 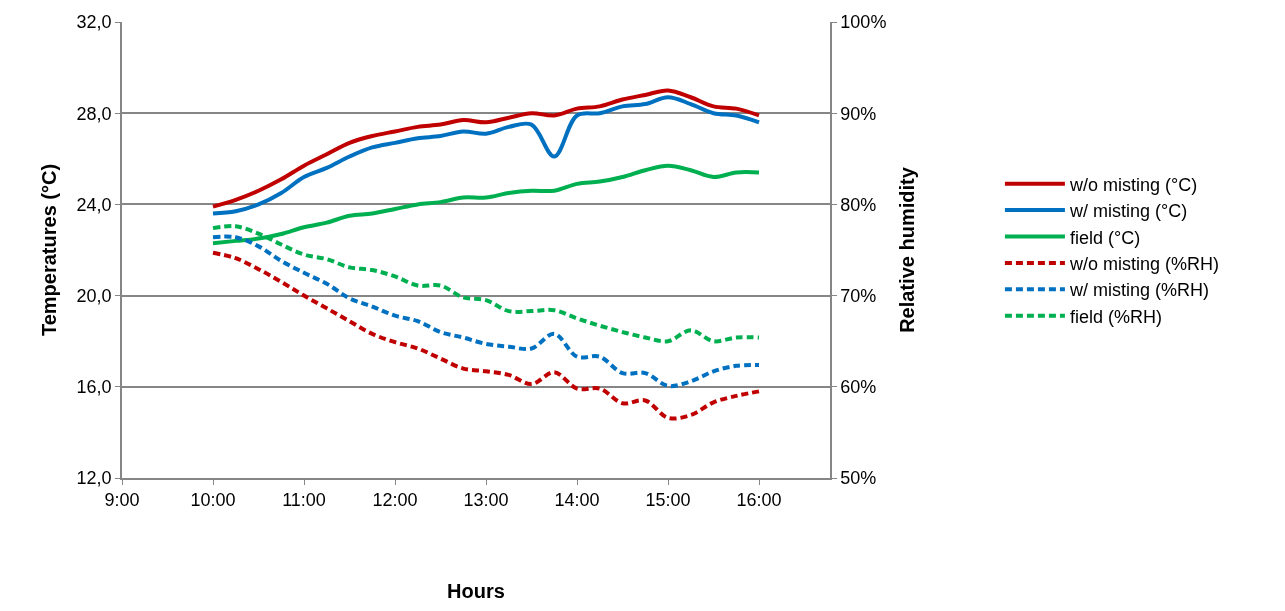 What do you see at coordinates (94, 22) in the screenshot?
I see `y-tick-label: 32,0` at bounding box center [94, 22].